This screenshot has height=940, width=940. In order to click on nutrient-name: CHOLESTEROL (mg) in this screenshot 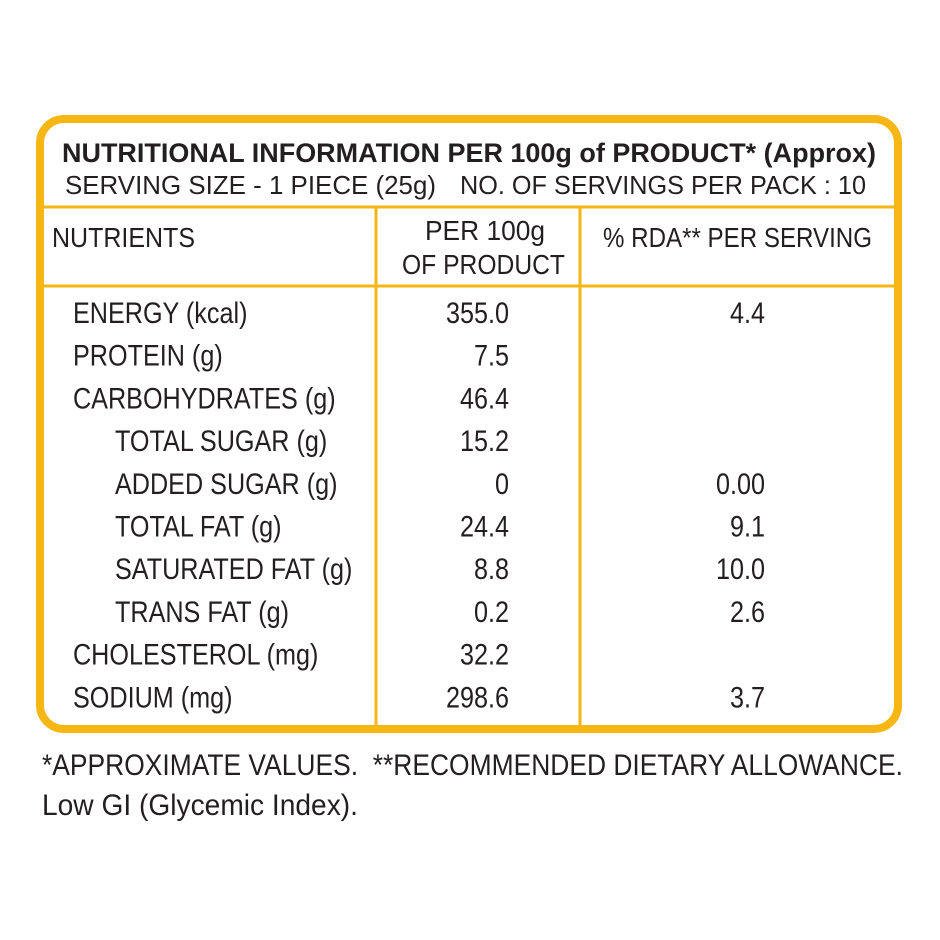, I will do `click(195, 655)`.